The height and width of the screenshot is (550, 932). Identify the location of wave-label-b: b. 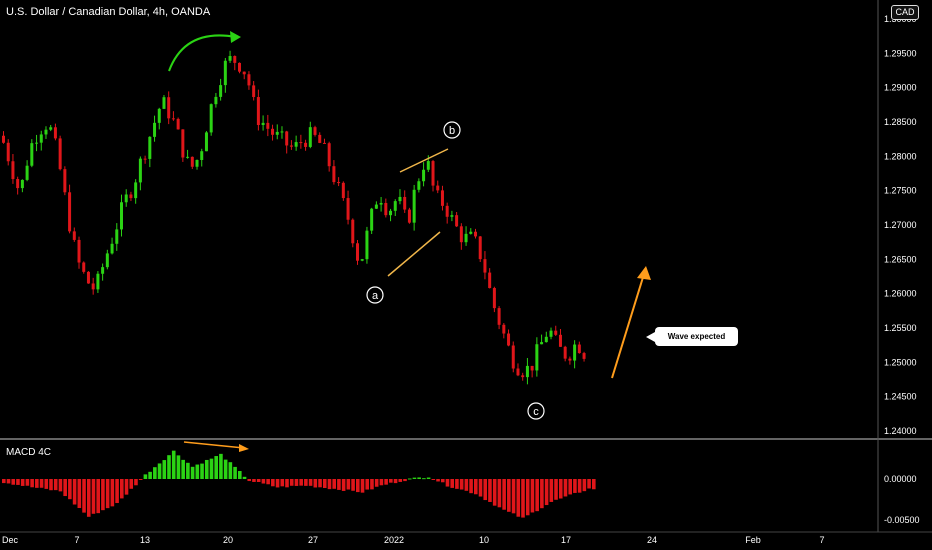
(452, 130).